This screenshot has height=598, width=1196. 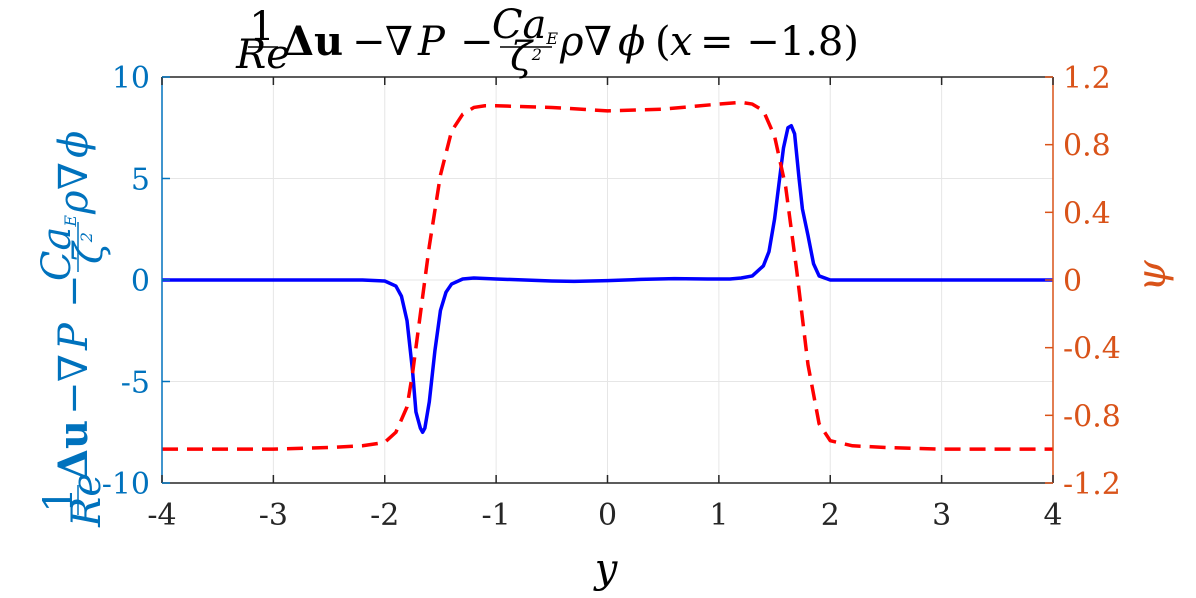 I want to click on x-tick-label: -2, so click(x=384, y=515).